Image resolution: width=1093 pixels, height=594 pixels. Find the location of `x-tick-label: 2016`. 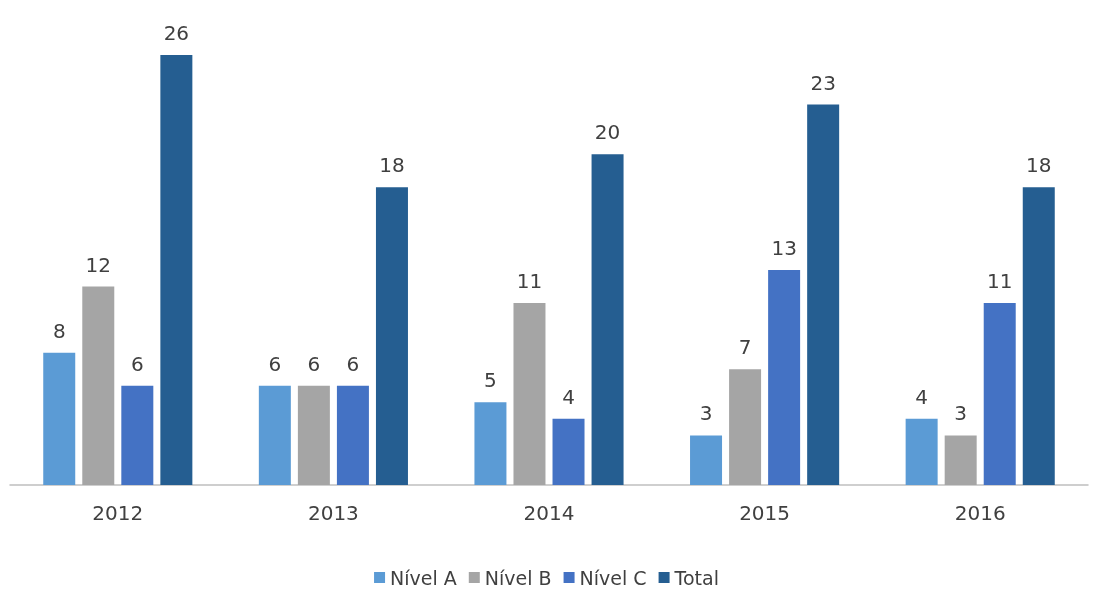

x-tick-label: 2016 is located at coordinates (980, 513).